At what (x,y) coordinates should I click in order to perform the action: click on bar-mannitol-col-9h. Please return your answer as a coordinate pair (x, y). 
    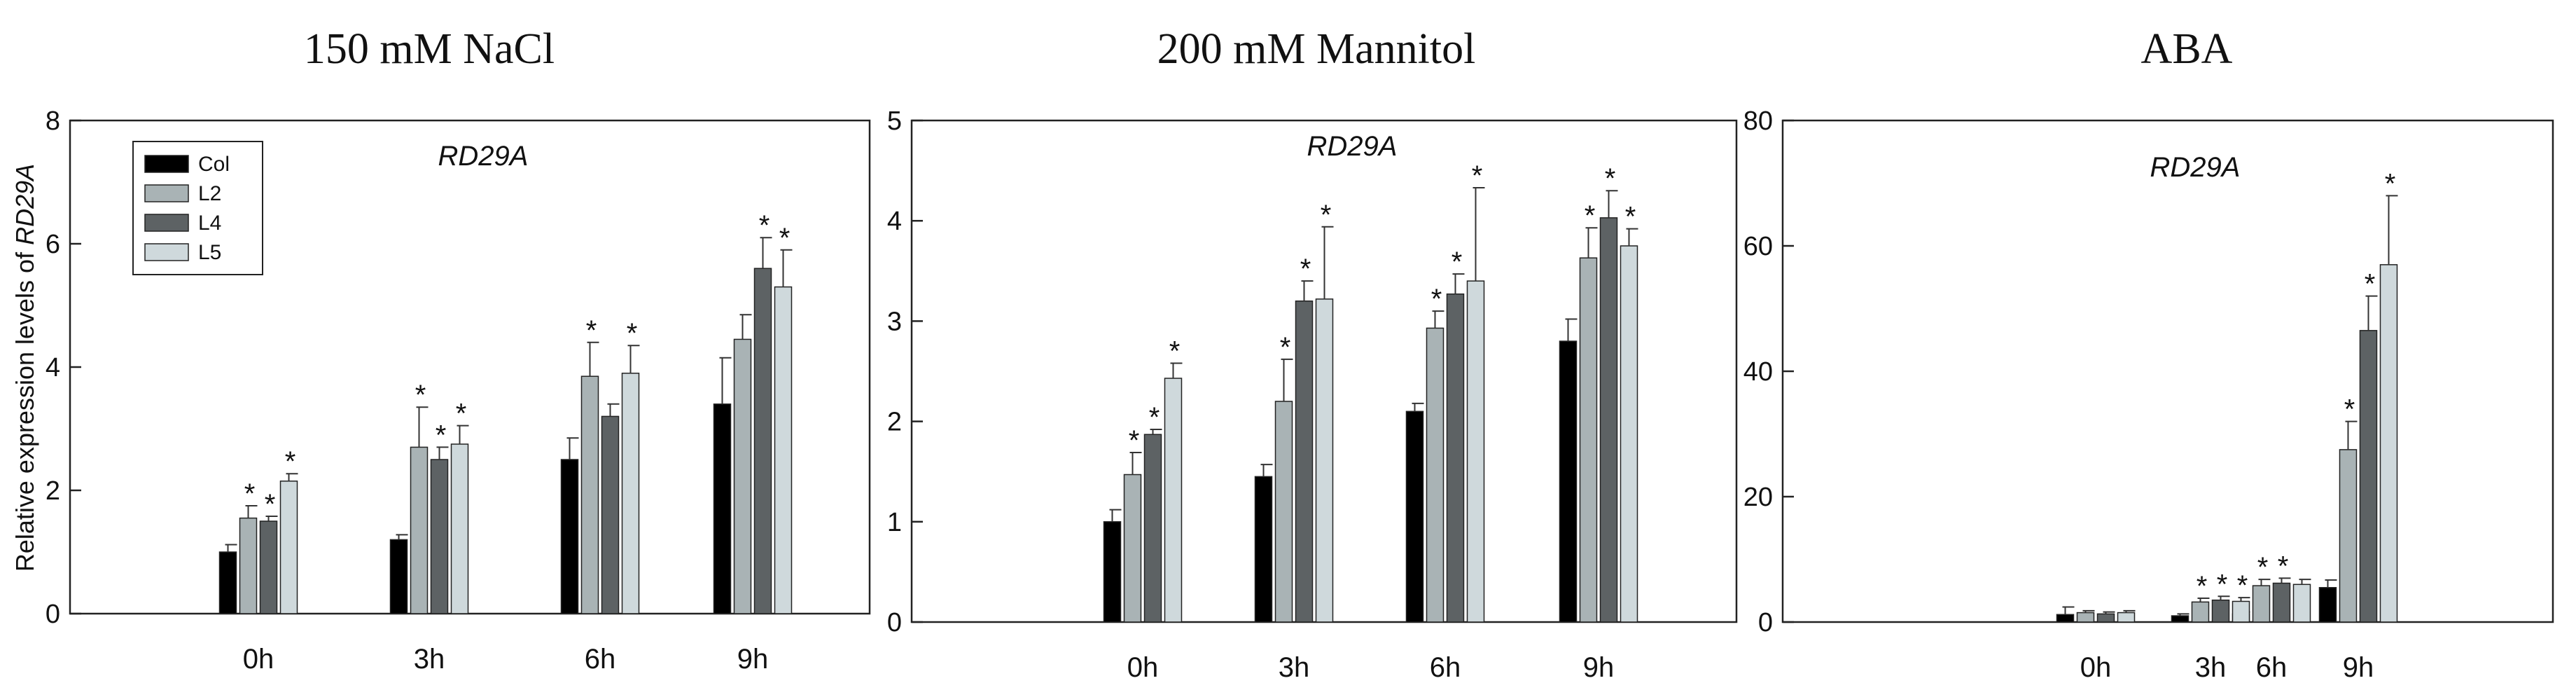
    Looking at the image, I should click on (1568, 481).